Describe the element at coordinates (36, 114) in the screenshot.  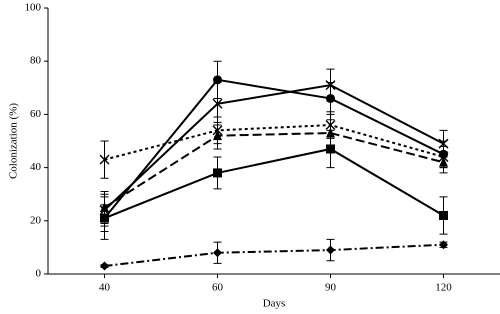
I see `y-tick-label: 60` at that location.